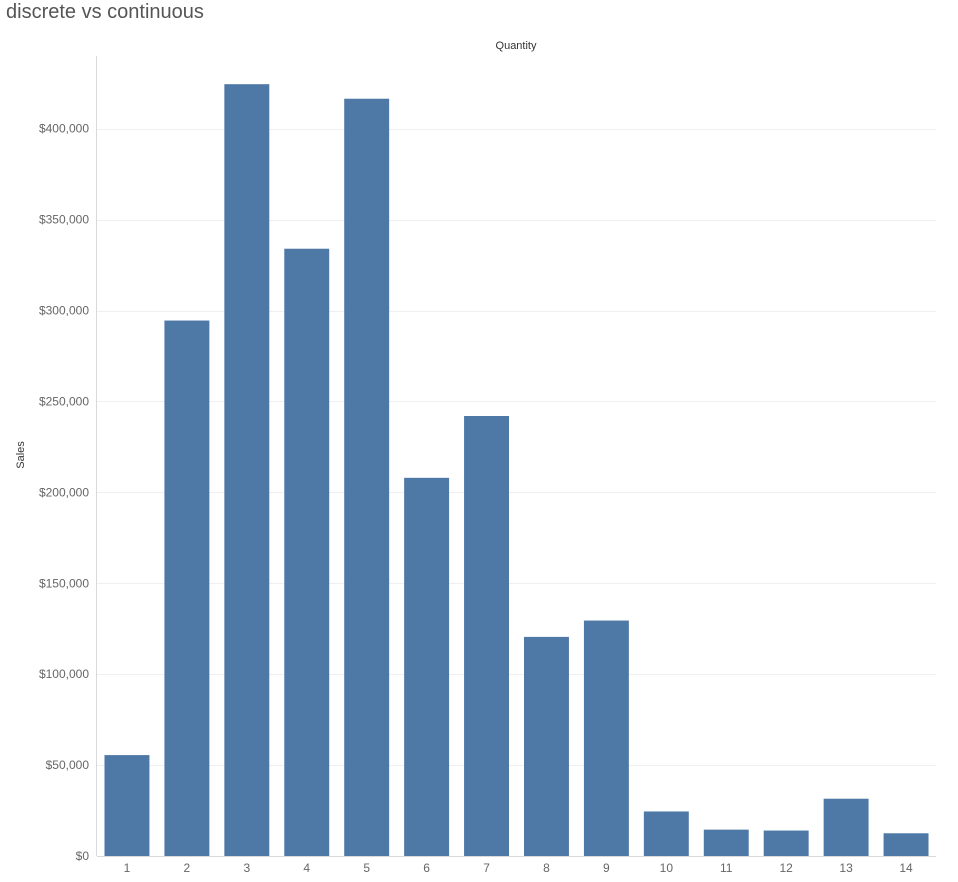 Image resolution: width=958 pixels, height=882 pixels. I want to click on x-tick-label: 8, so click(546, 868).